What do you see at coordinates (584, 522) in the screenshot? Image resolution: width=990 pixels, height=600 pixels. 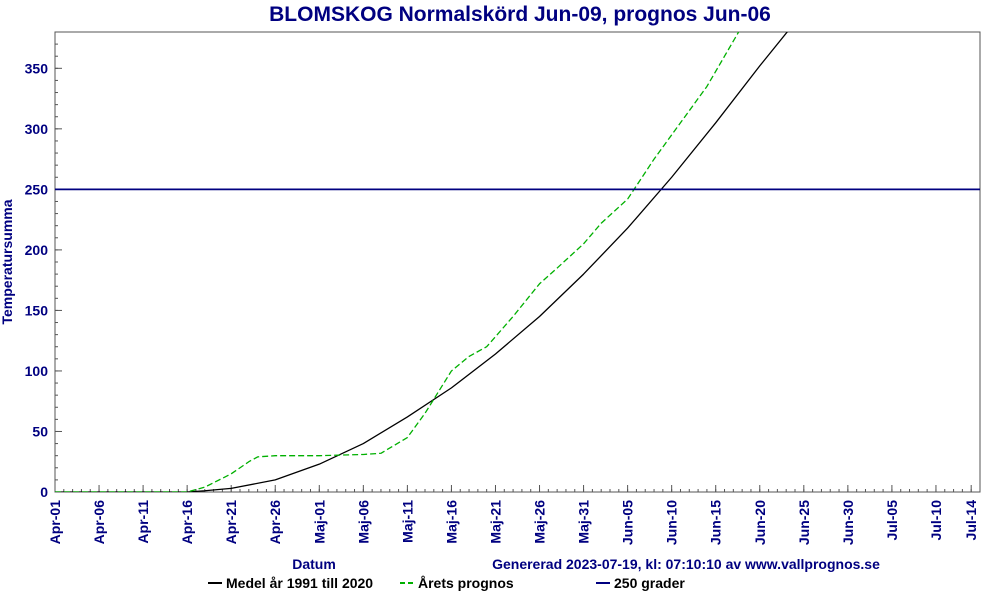 I see `x-tick-label: Maj-31` at bounding box center [584, 522].